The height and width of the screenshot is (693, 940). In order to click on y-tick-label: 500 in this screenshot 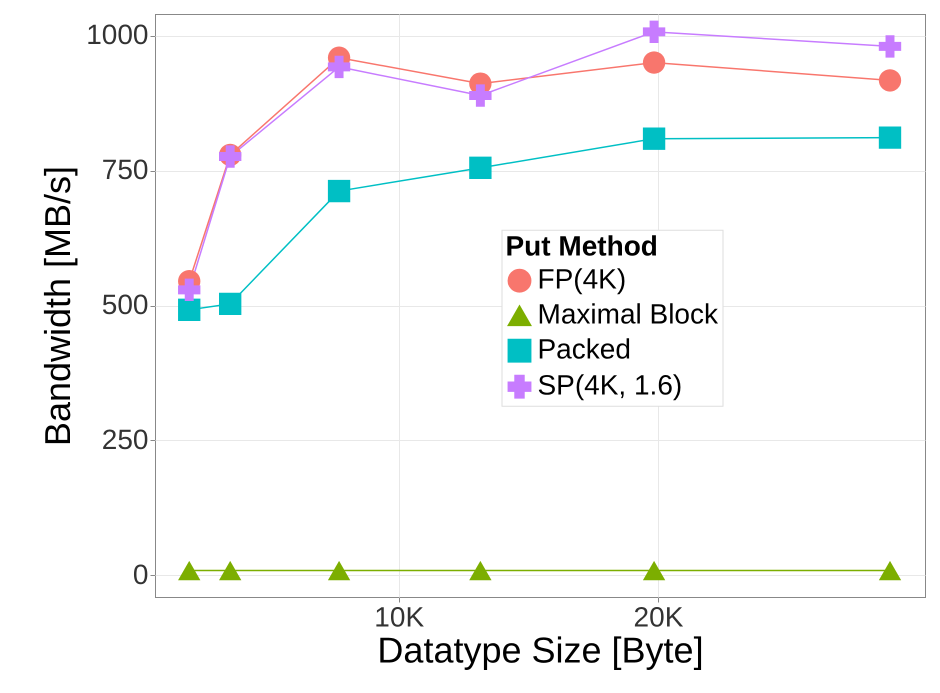, I will do `click(125, 304)`.